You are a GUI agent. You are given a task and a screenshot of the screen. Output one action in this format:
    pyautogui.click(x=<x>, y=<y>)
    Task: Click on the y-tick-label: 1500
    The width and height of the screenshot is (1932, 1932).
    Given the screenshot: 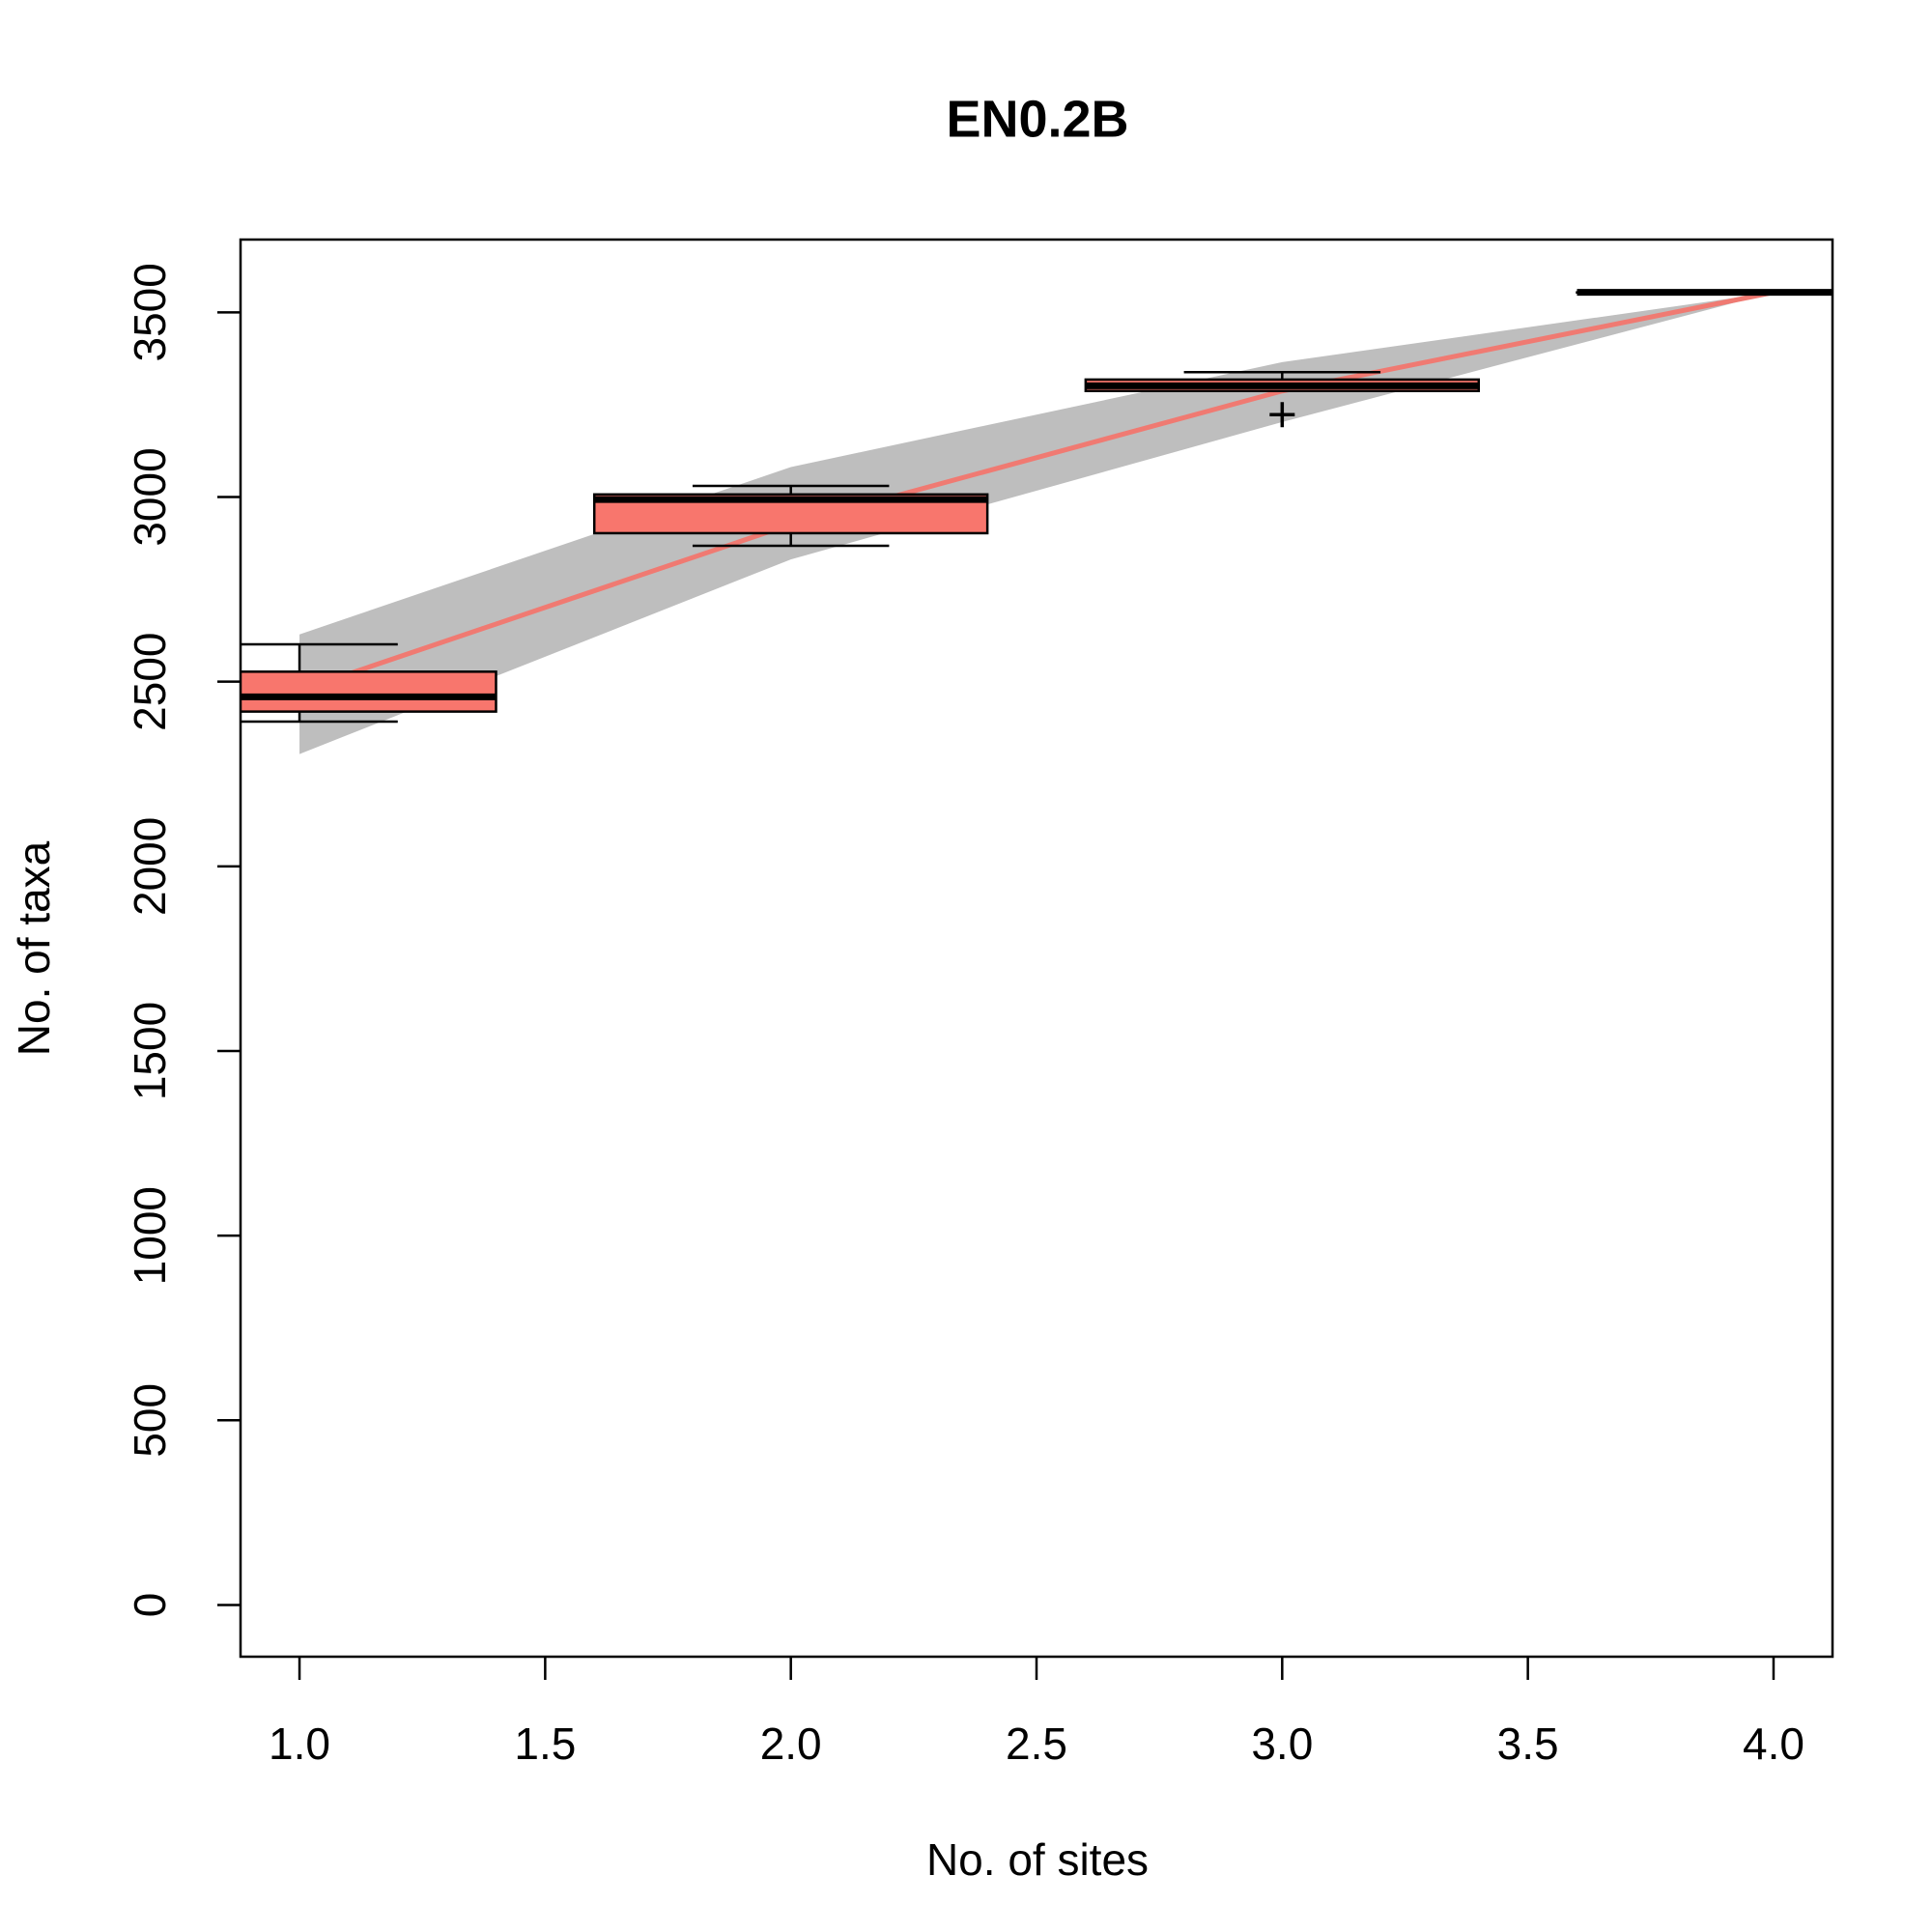 What is the action you would take?
    pyautogui.click(x=150, y=1051)
    